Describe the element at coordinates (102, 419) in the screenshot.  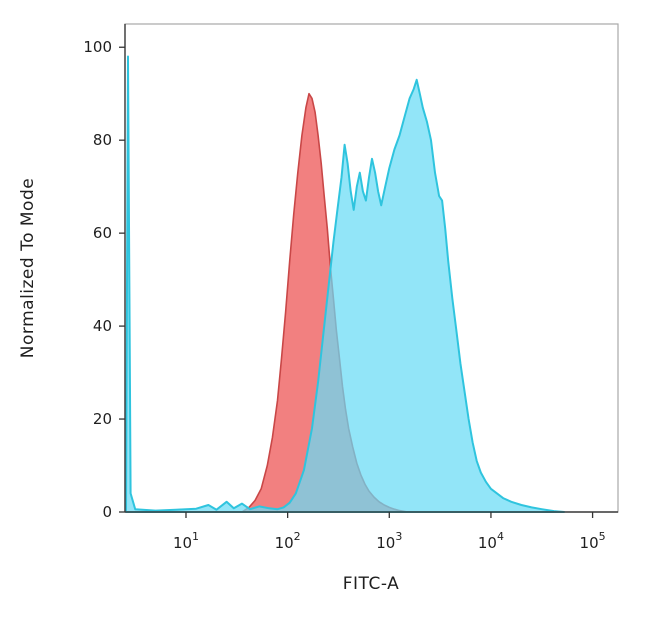
I see `y-tick-label: 20` at that location.